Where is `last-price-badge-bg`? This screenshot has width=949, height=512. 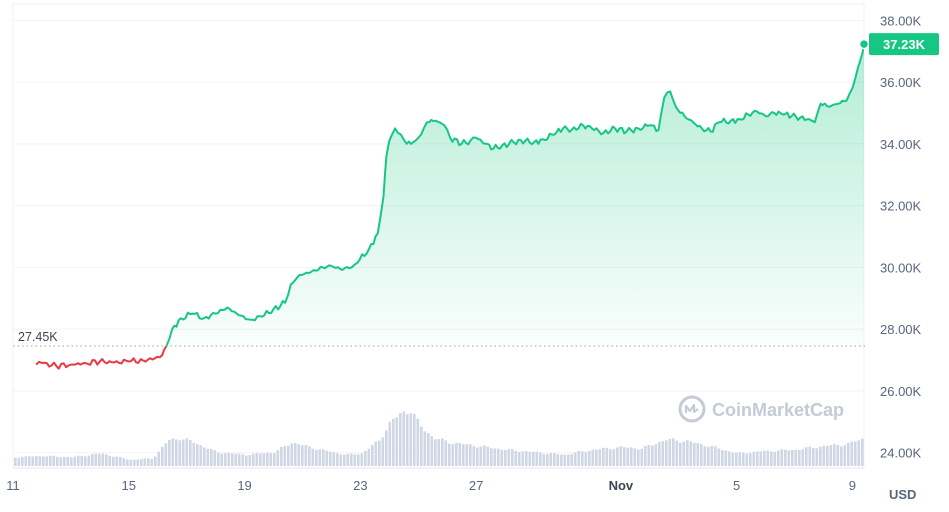 last-price-badge-bg is located at coordinates (904, 44).